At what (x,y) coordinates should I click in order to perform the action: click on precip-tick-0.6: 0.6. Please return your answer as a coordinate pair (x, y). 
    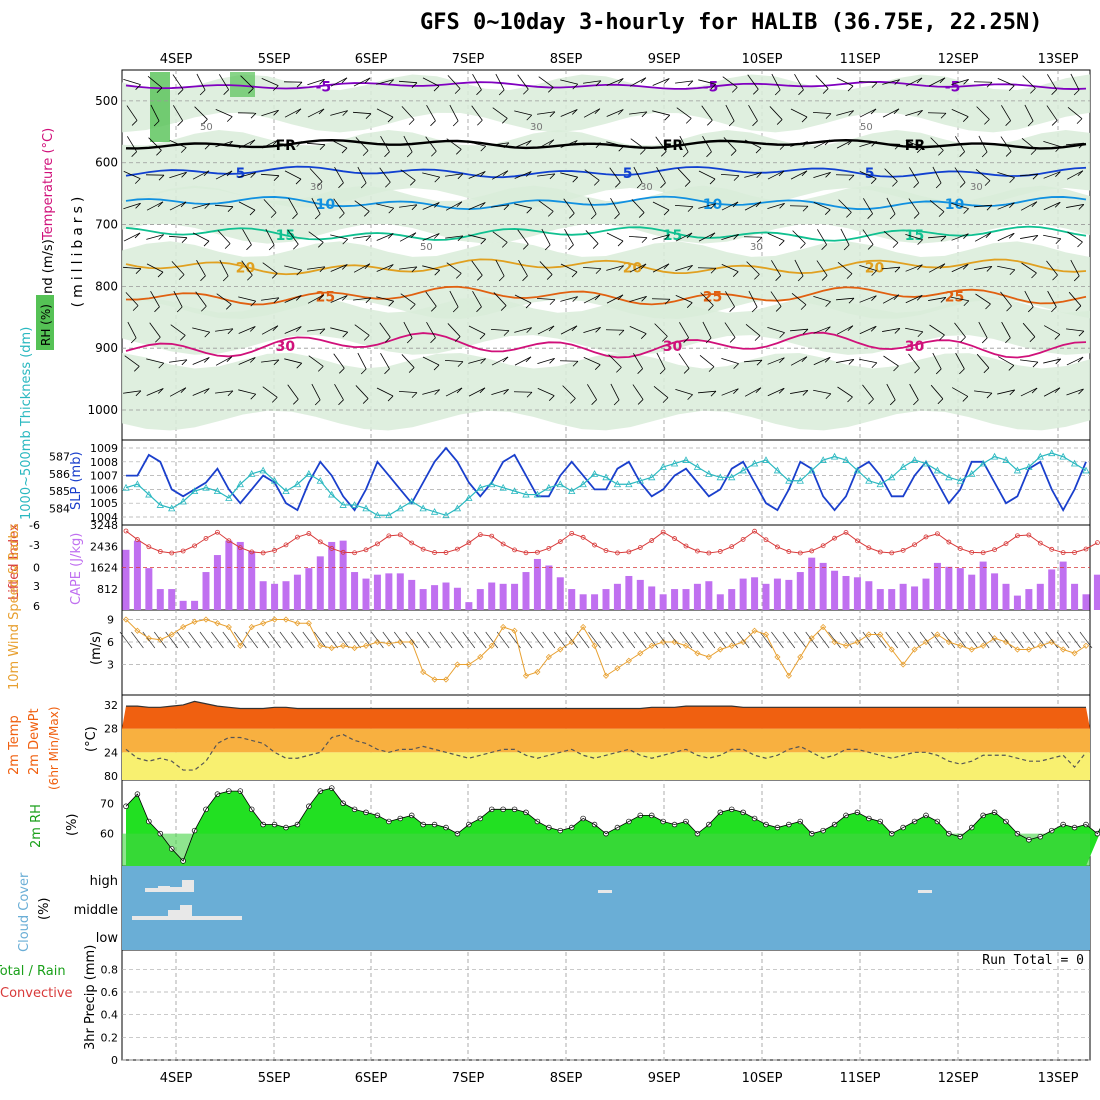
    Looking at the image, I should click on (110, 992).